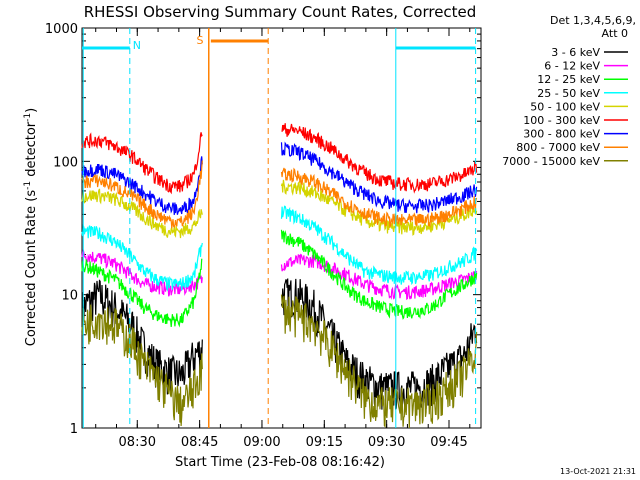  I want to click on saa-label: S, so click(200, 40).